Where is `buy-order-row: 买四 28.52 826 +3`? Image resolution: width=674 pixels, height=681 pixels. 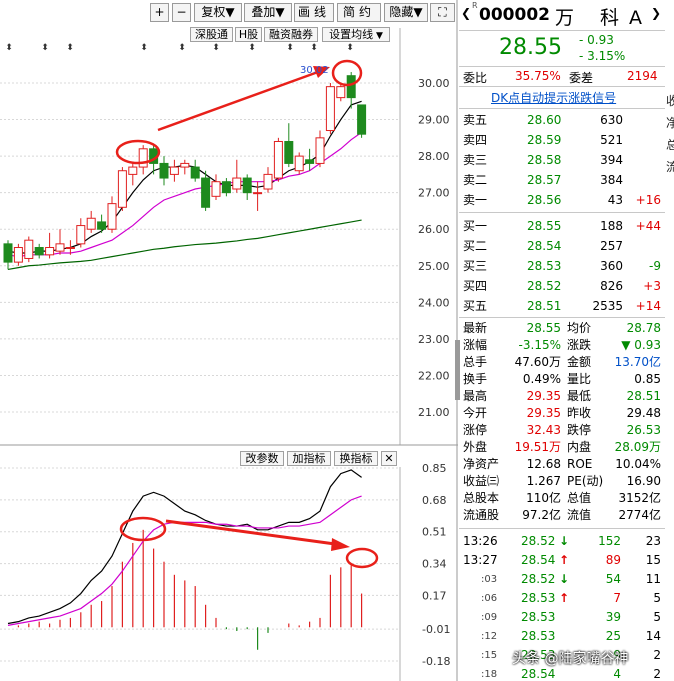 buy-order-row: 买四 28.52 826 +3 is located at coordinates (562, 286).